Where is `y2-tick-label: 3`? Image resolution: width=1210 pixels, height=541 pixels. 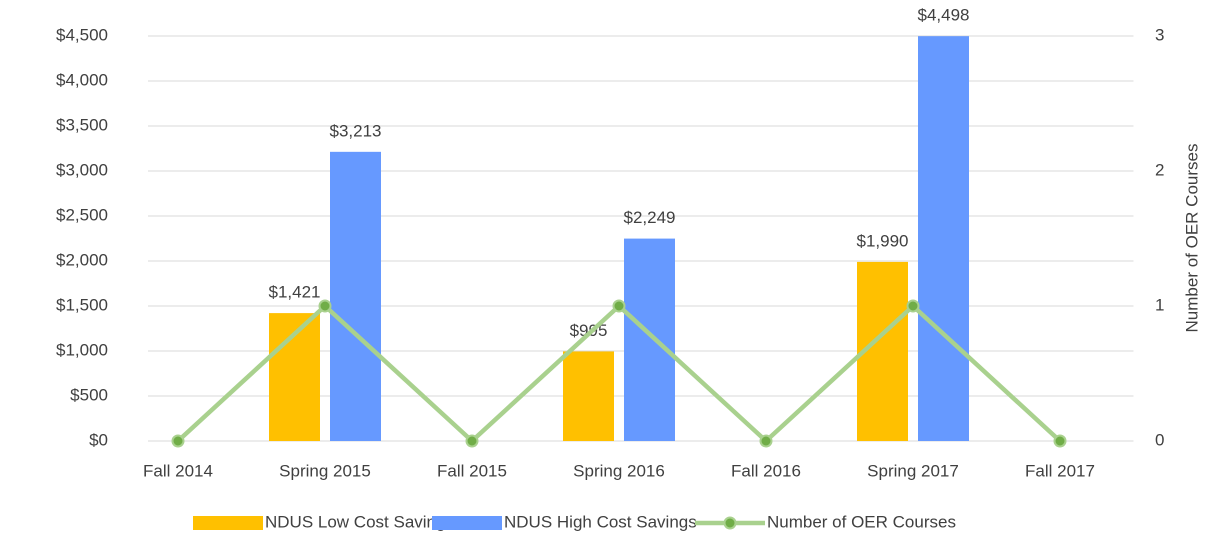 y2-tick-label: 3 is located at coordinates (1159, 34).